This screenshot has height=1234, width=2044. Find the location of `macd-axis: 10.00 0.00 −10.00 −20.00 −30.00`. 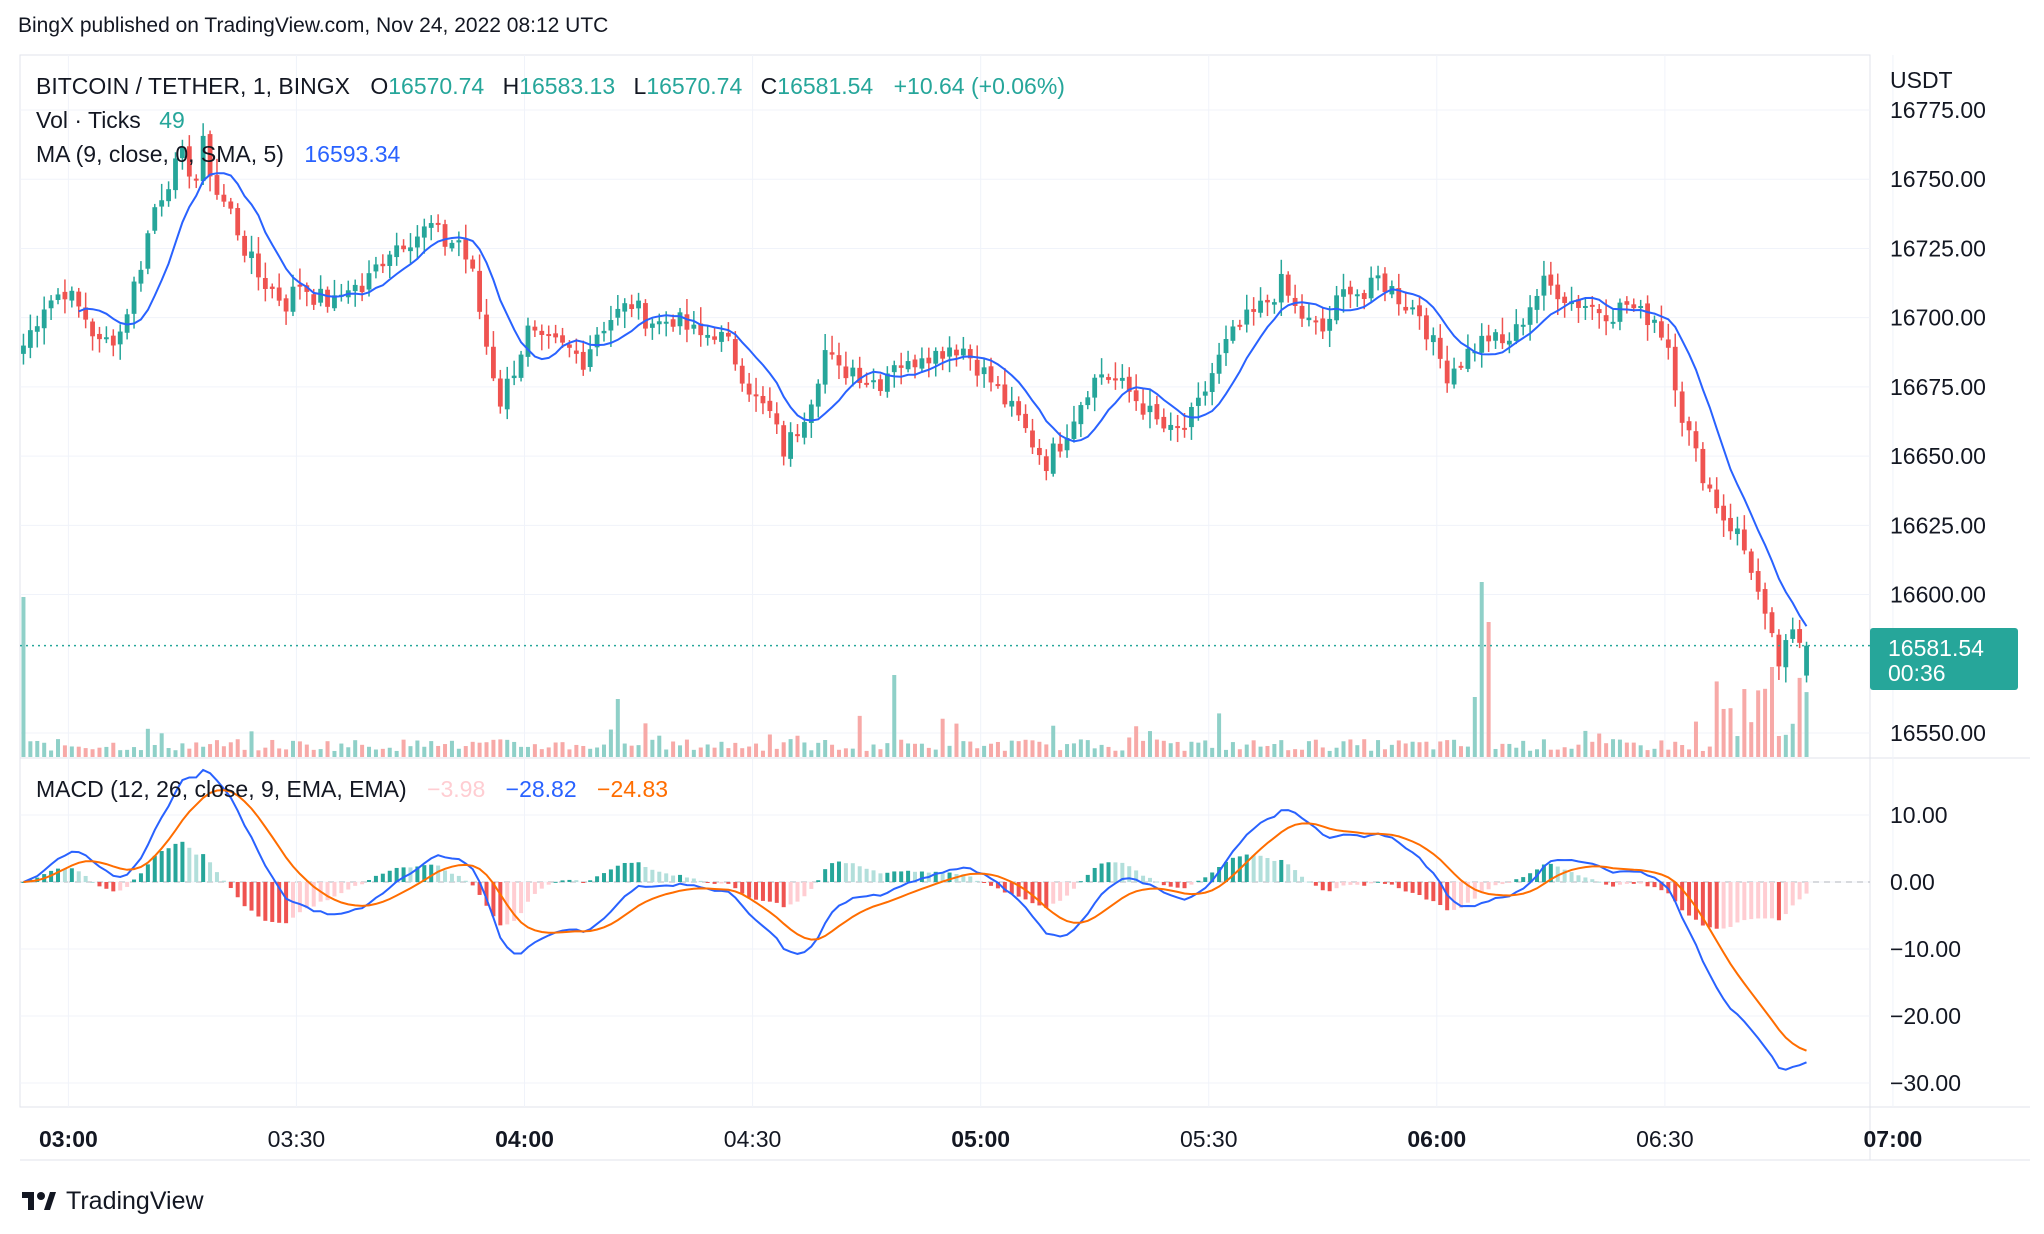

macd-axis: 10.00 0.00 −10.00 −20.00 −30.00 is located at coordinates (1925, 949).